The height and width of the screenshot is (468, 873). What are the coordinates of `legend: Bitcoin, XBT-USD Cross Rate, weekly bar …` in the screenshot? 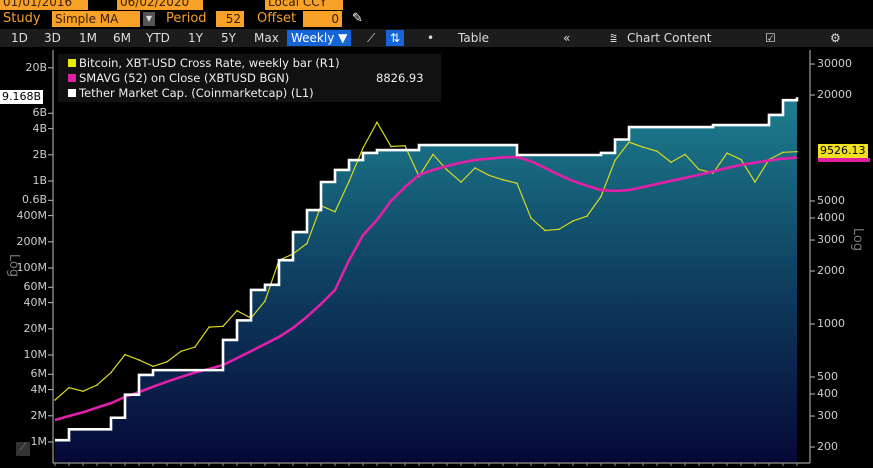 It's located at (249, 78).